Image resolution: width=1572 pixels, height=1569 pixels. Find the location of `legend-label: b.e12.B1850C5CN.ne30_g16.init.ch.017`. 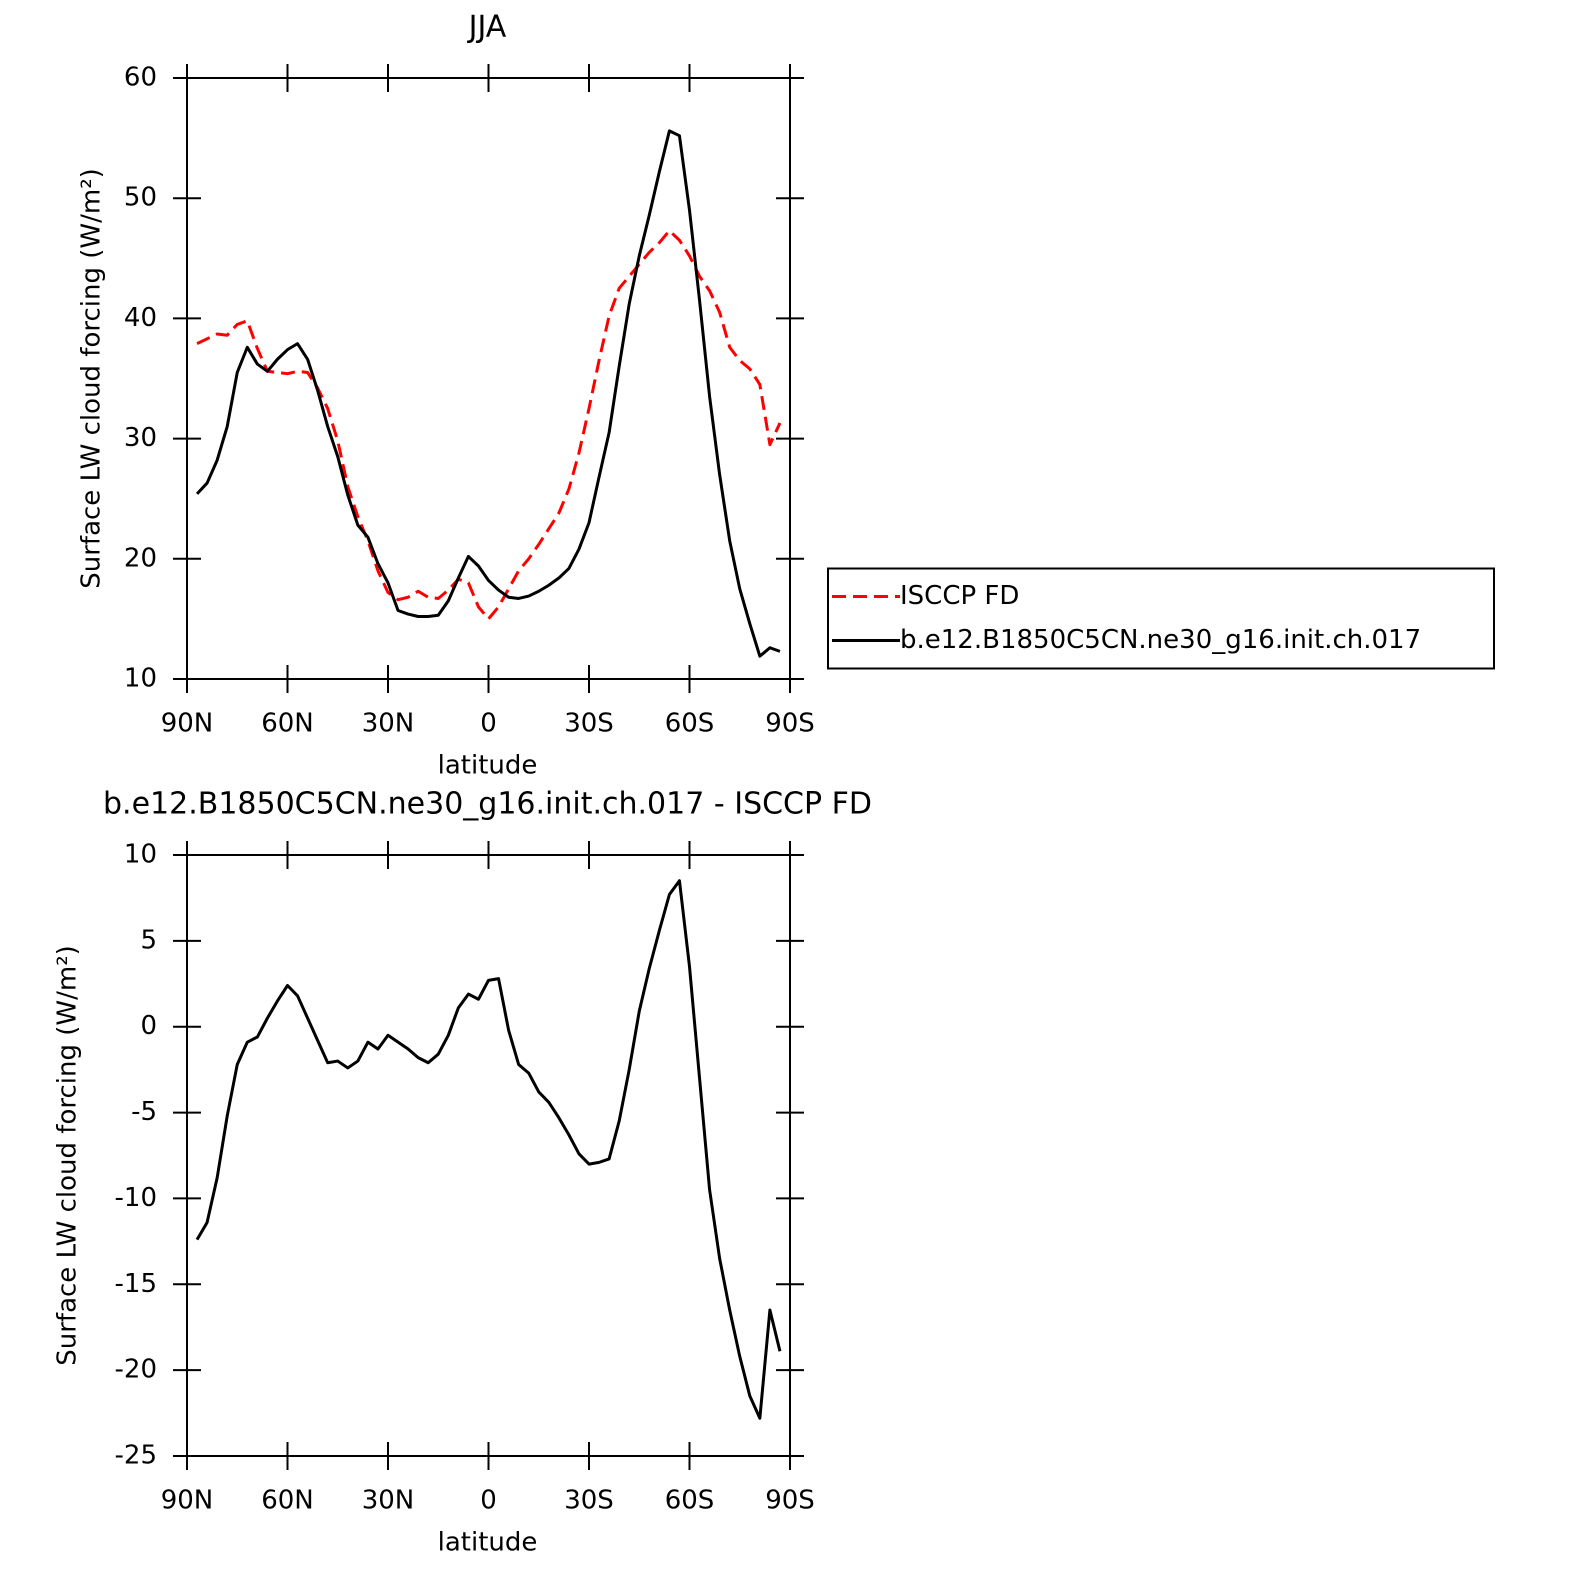

legend-label: b.e12.B1850C5CN.ne30_g16.init.ch.017 is located at coordinates (1160, 640).